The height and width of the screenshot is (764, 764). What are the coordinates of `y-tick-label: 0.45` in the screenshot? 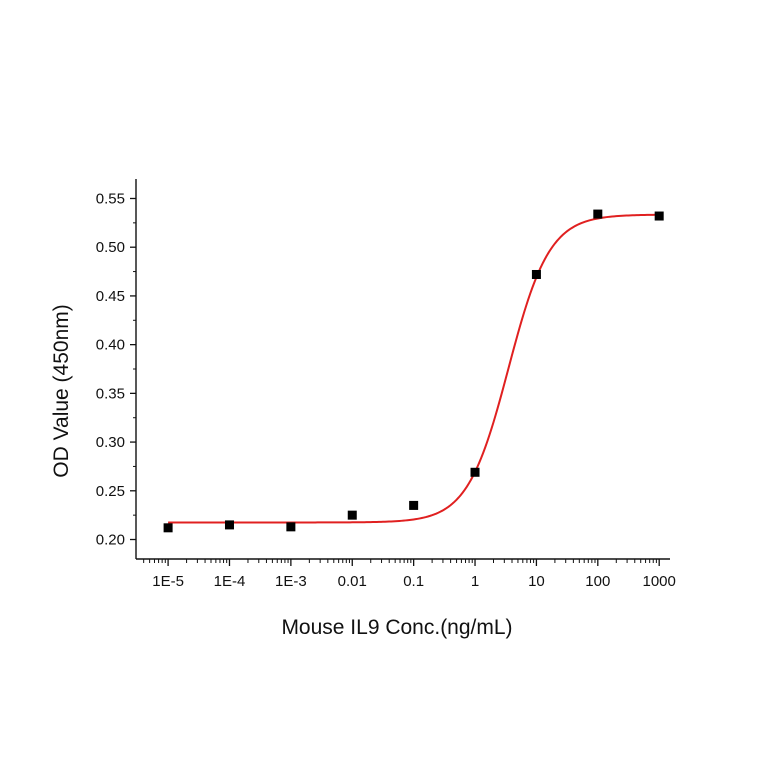 It's located at (110, 296).